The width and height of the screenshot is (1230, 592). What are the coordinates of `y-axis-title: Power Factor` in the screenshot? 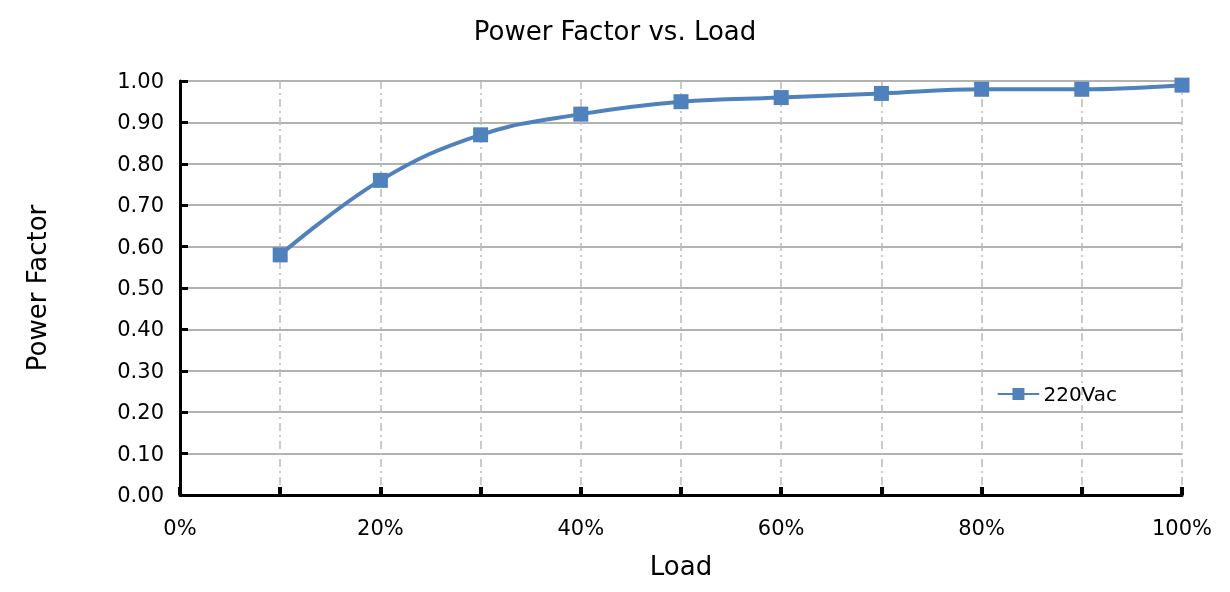 It's located at (37, 288).